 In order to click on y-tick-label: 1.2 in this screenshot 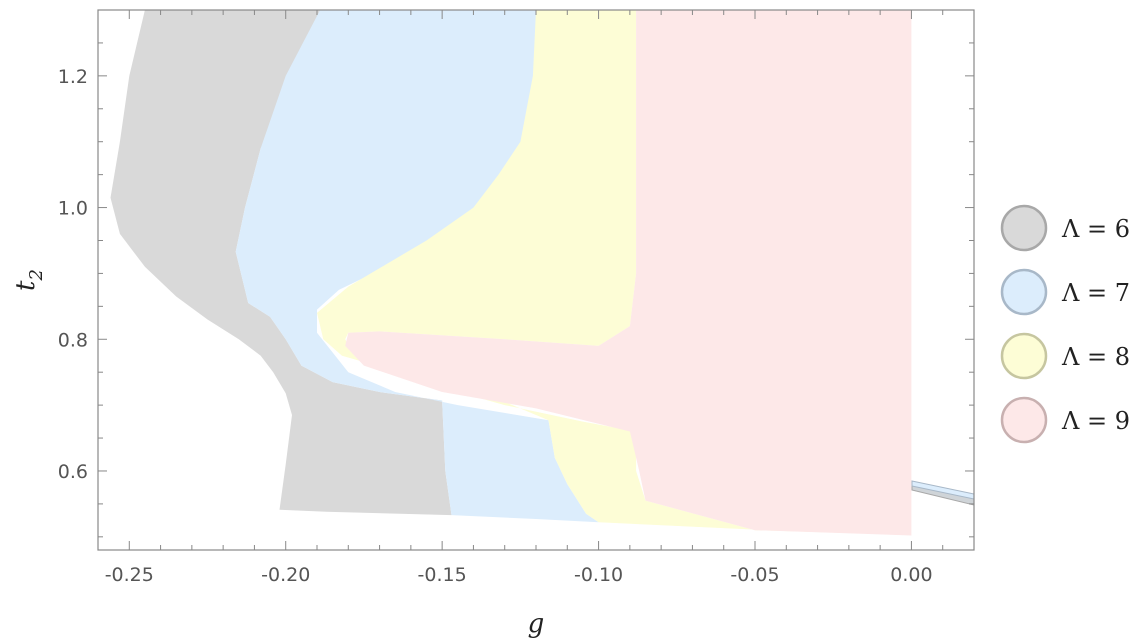, I will do `click(73, 77)`.